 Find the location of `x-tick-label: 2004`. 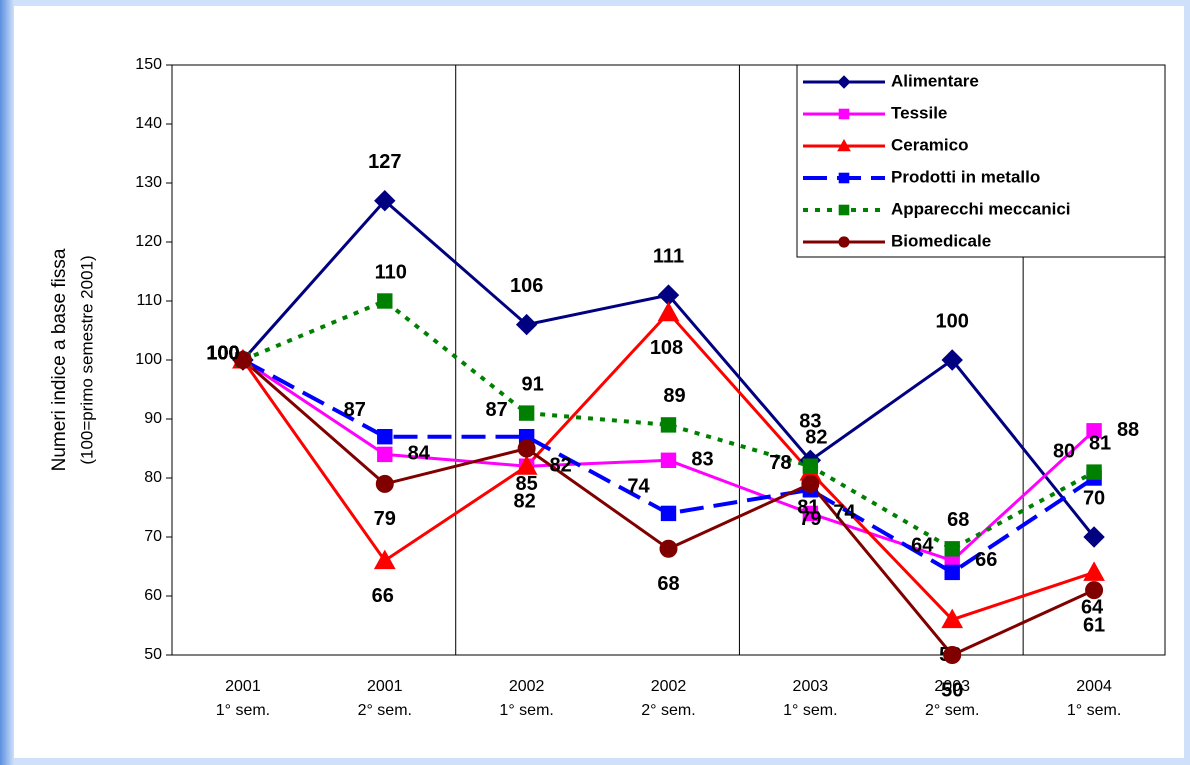

x-tick-label: 2004 is located at coordinates (1094, 686).